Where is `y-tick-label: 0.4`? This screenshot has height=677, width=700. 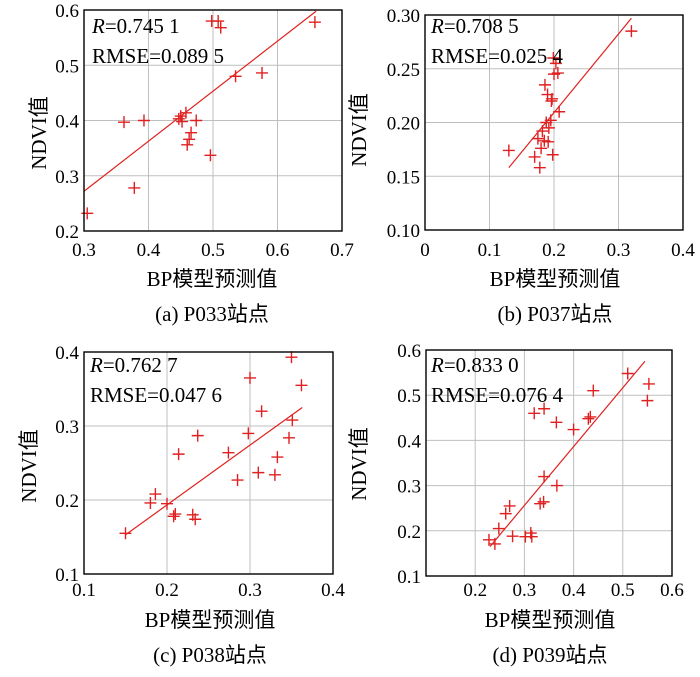
y-tick-label: 0.4 is located at coordinates (409, 441).